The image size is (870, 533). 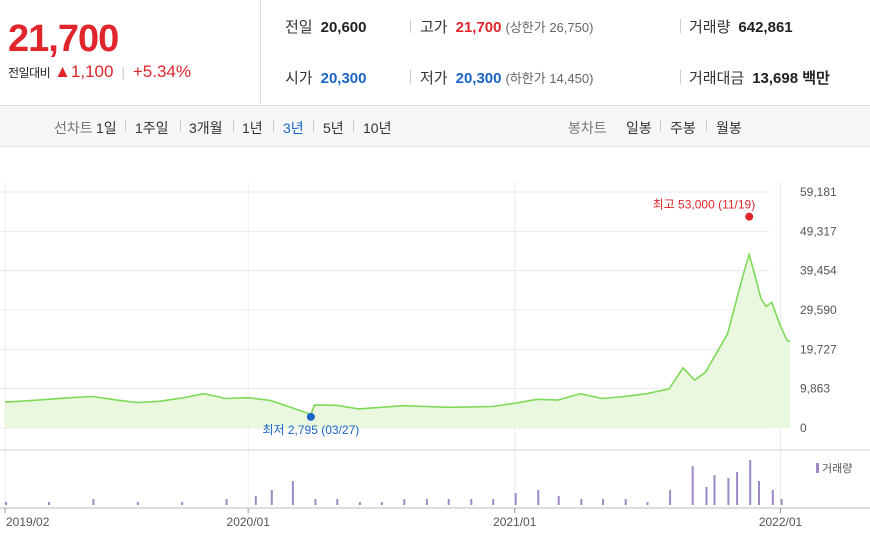 What do you see at coordinates (299, 27) in the screenshot?
I see `prev-close-label: 전일` at bounding box center [299, 27].